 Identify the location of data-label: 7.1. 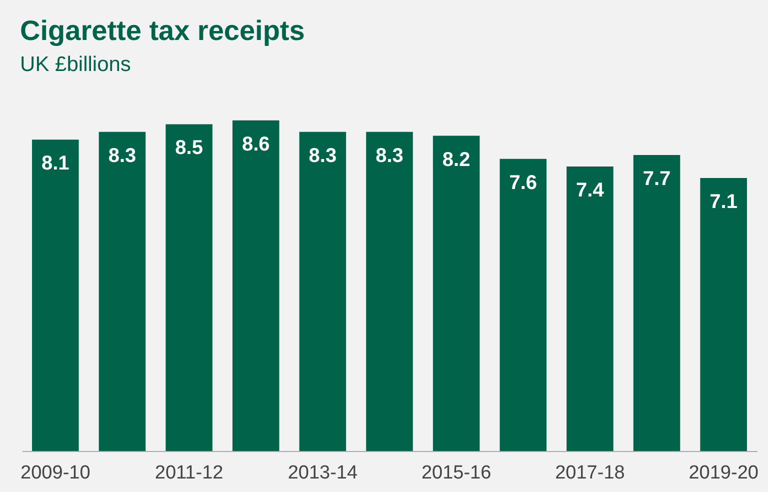
(724, 202).